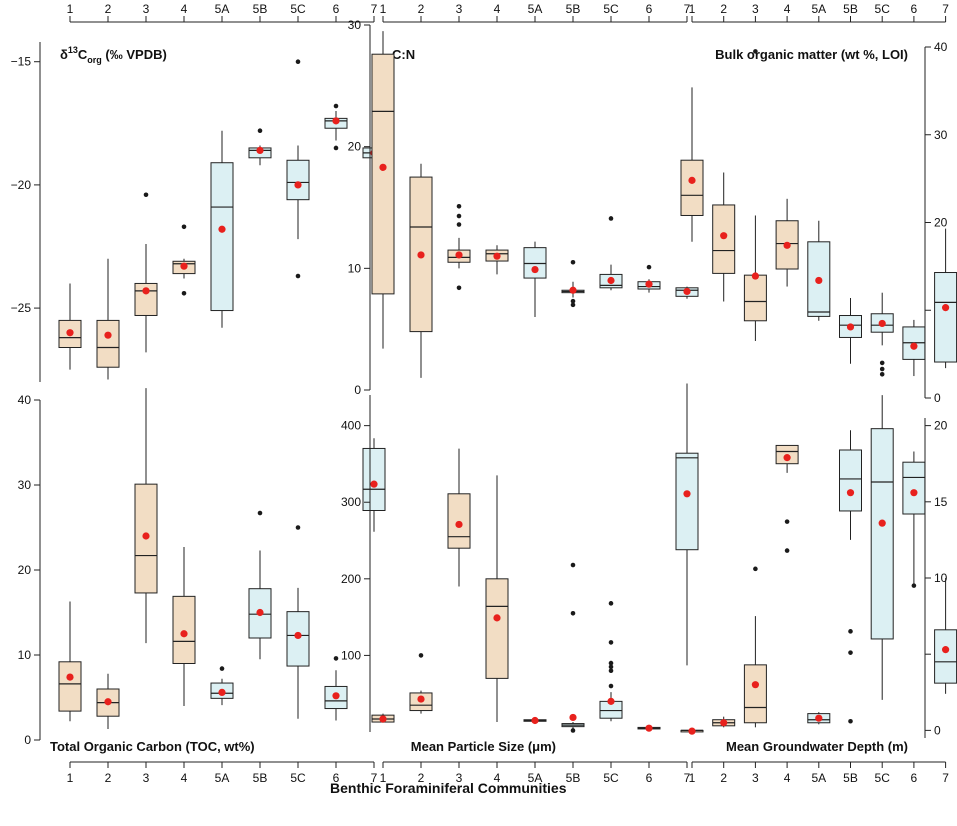 The width and height of the screenshot is (957, 826). Describe the element at coordinates (94, 60) in the screenshot. I see `title-part: org` at that location.